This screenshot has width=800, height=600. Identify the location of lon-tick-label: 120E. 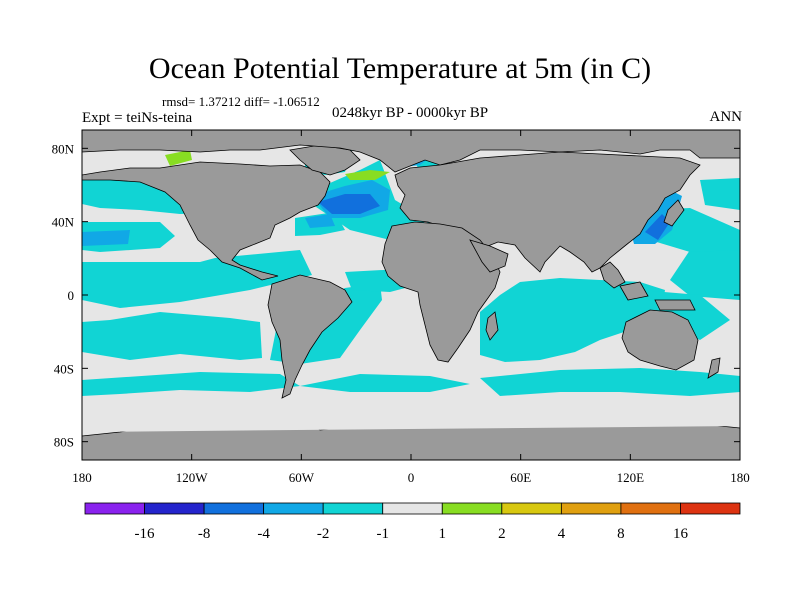
(631, 477).